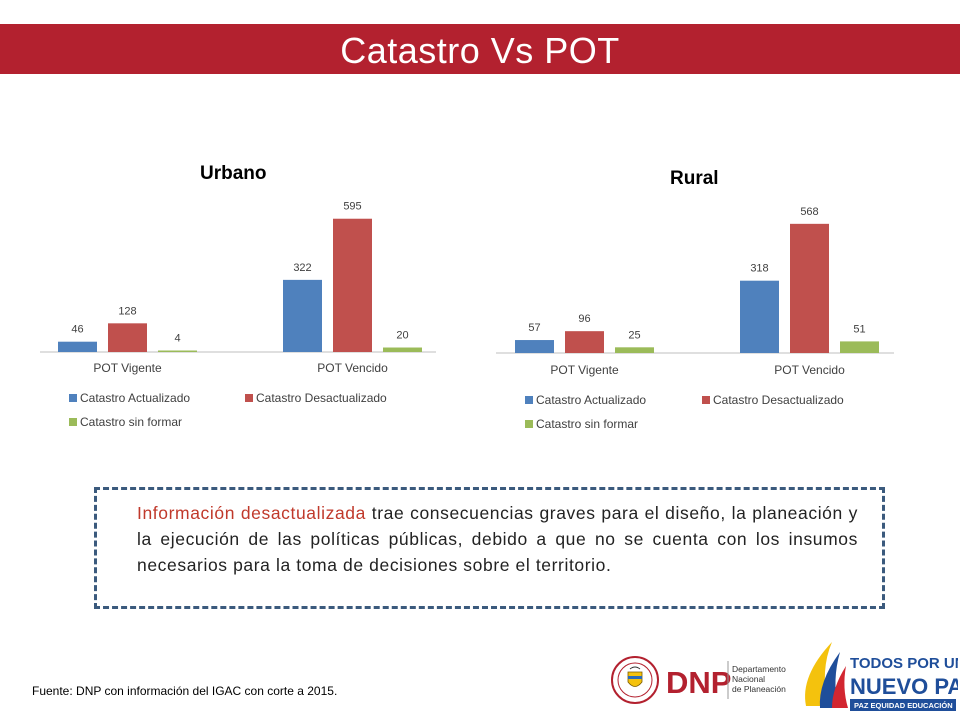  Describe the element at coordinates (352, 207) in the screenshot. I see `data-label: 595` at that location.